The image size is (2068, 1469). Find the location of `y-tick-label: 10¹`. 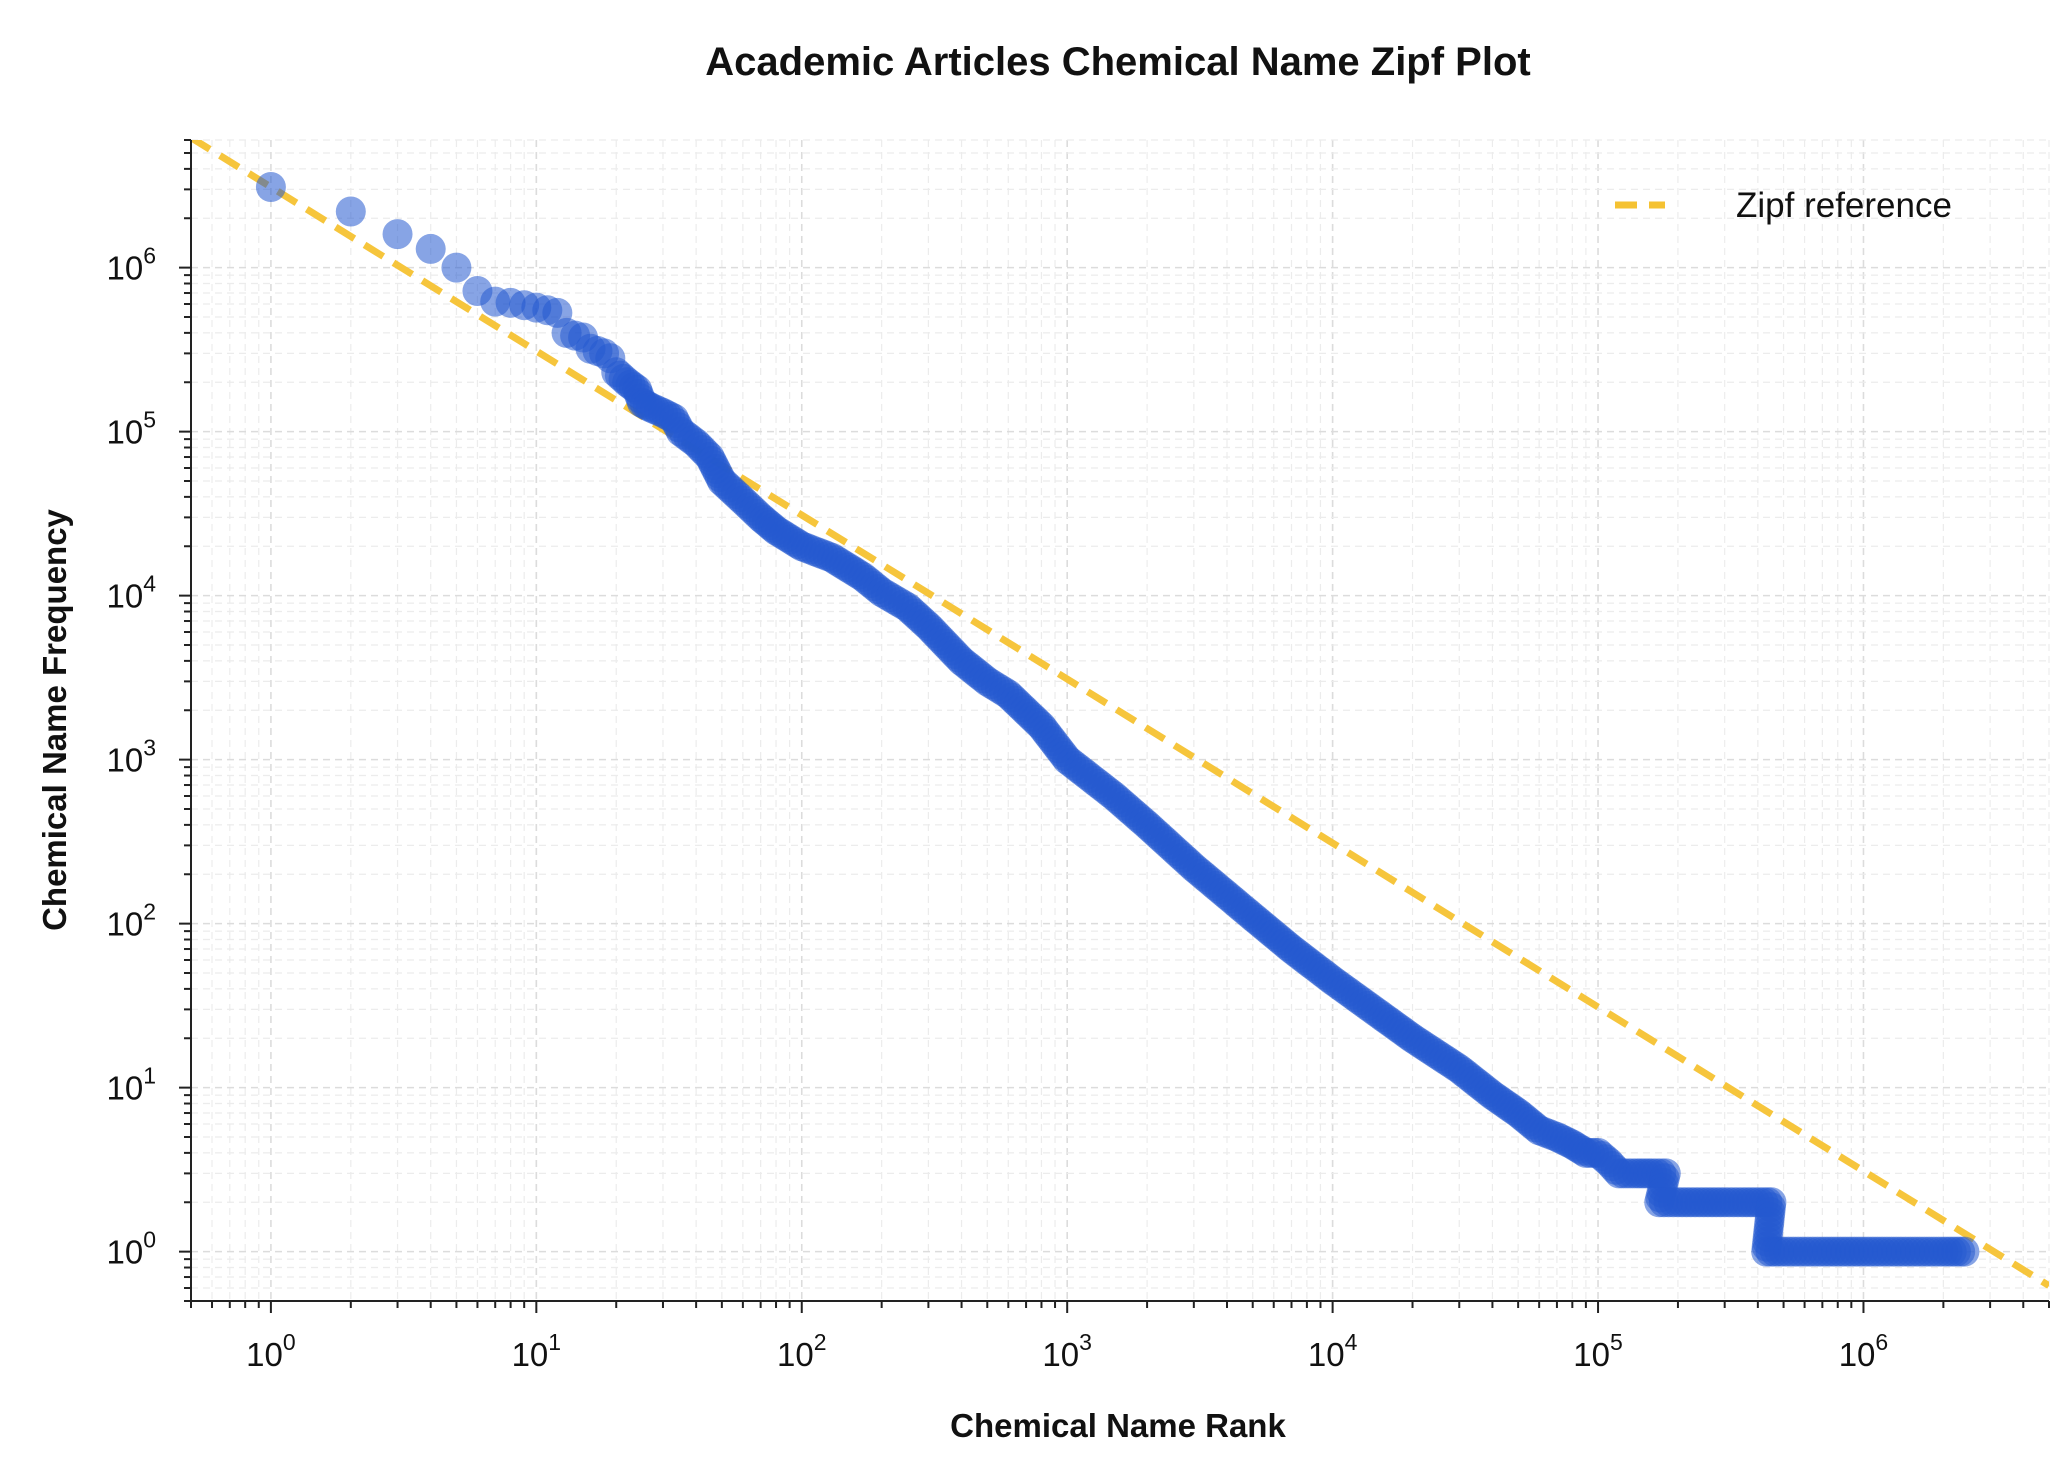

y-tick-label: 10¹ is located at coordinates (131, 1085).